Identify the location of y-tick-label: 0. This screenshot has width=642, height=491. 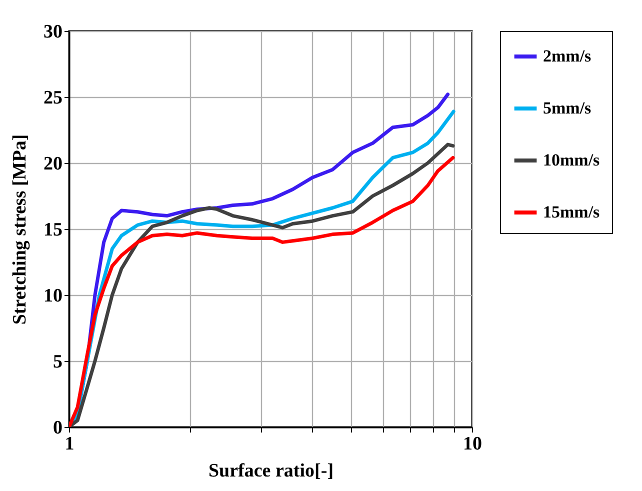
(57, 428).